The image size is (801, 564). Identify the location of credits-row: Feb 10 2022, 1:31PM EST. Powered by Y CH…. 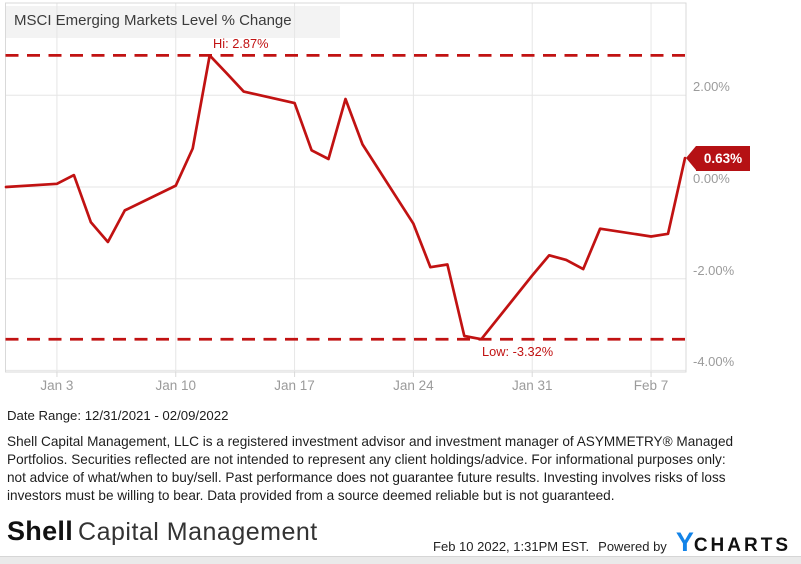
(612, 542).